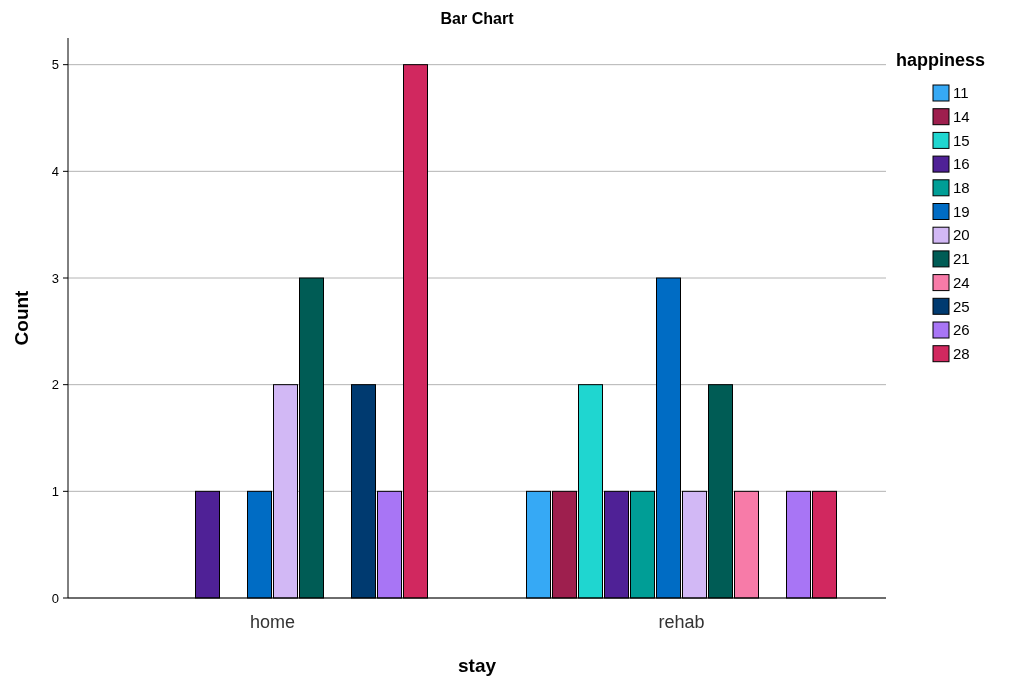 This screenshot has height=681, width=1011. Describe the element at coordinates (55, 598) in the screenshot. I see `y-tick-label: 0` at that location.